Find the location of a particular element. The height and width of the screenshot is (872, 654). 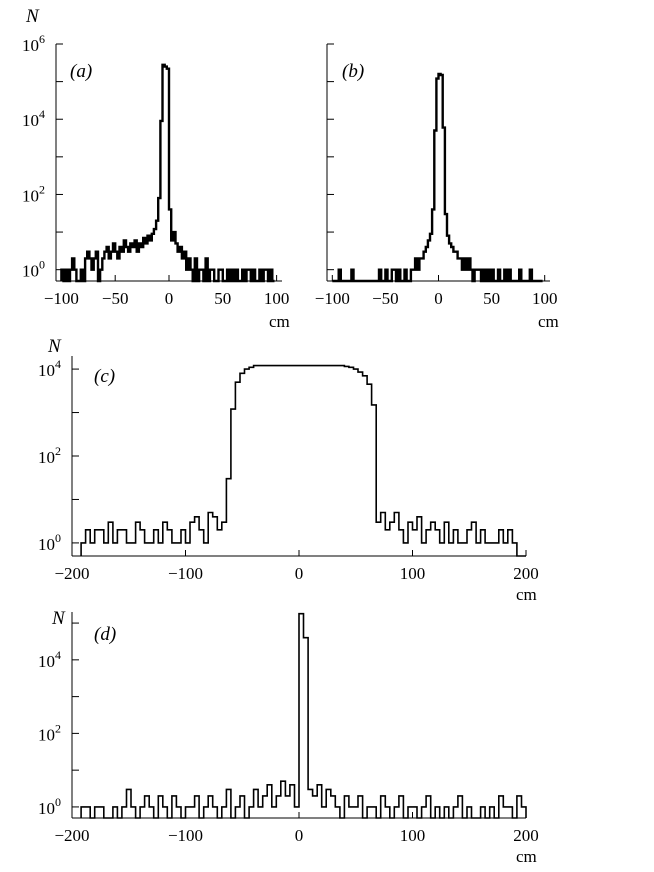

panel-b-tick-labels: −100 −50 0 50 100 is located at coordinates (436, 298).